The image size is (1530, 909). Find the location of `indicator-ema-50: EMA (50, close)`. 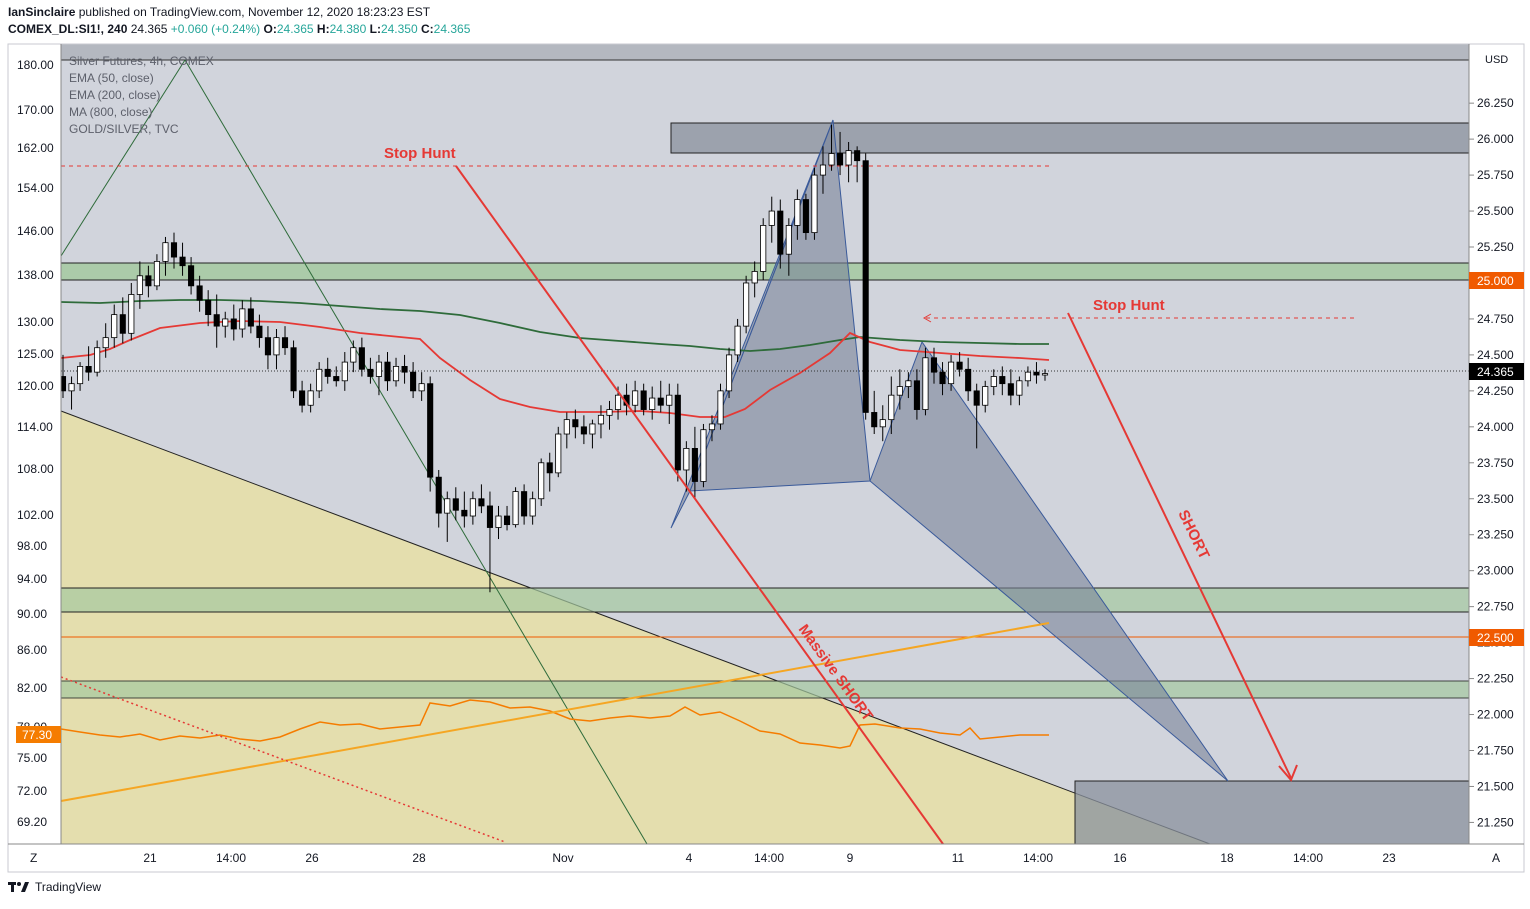

indicator-ema-50: EMA (50, close) is located at coordinates (111, 78).